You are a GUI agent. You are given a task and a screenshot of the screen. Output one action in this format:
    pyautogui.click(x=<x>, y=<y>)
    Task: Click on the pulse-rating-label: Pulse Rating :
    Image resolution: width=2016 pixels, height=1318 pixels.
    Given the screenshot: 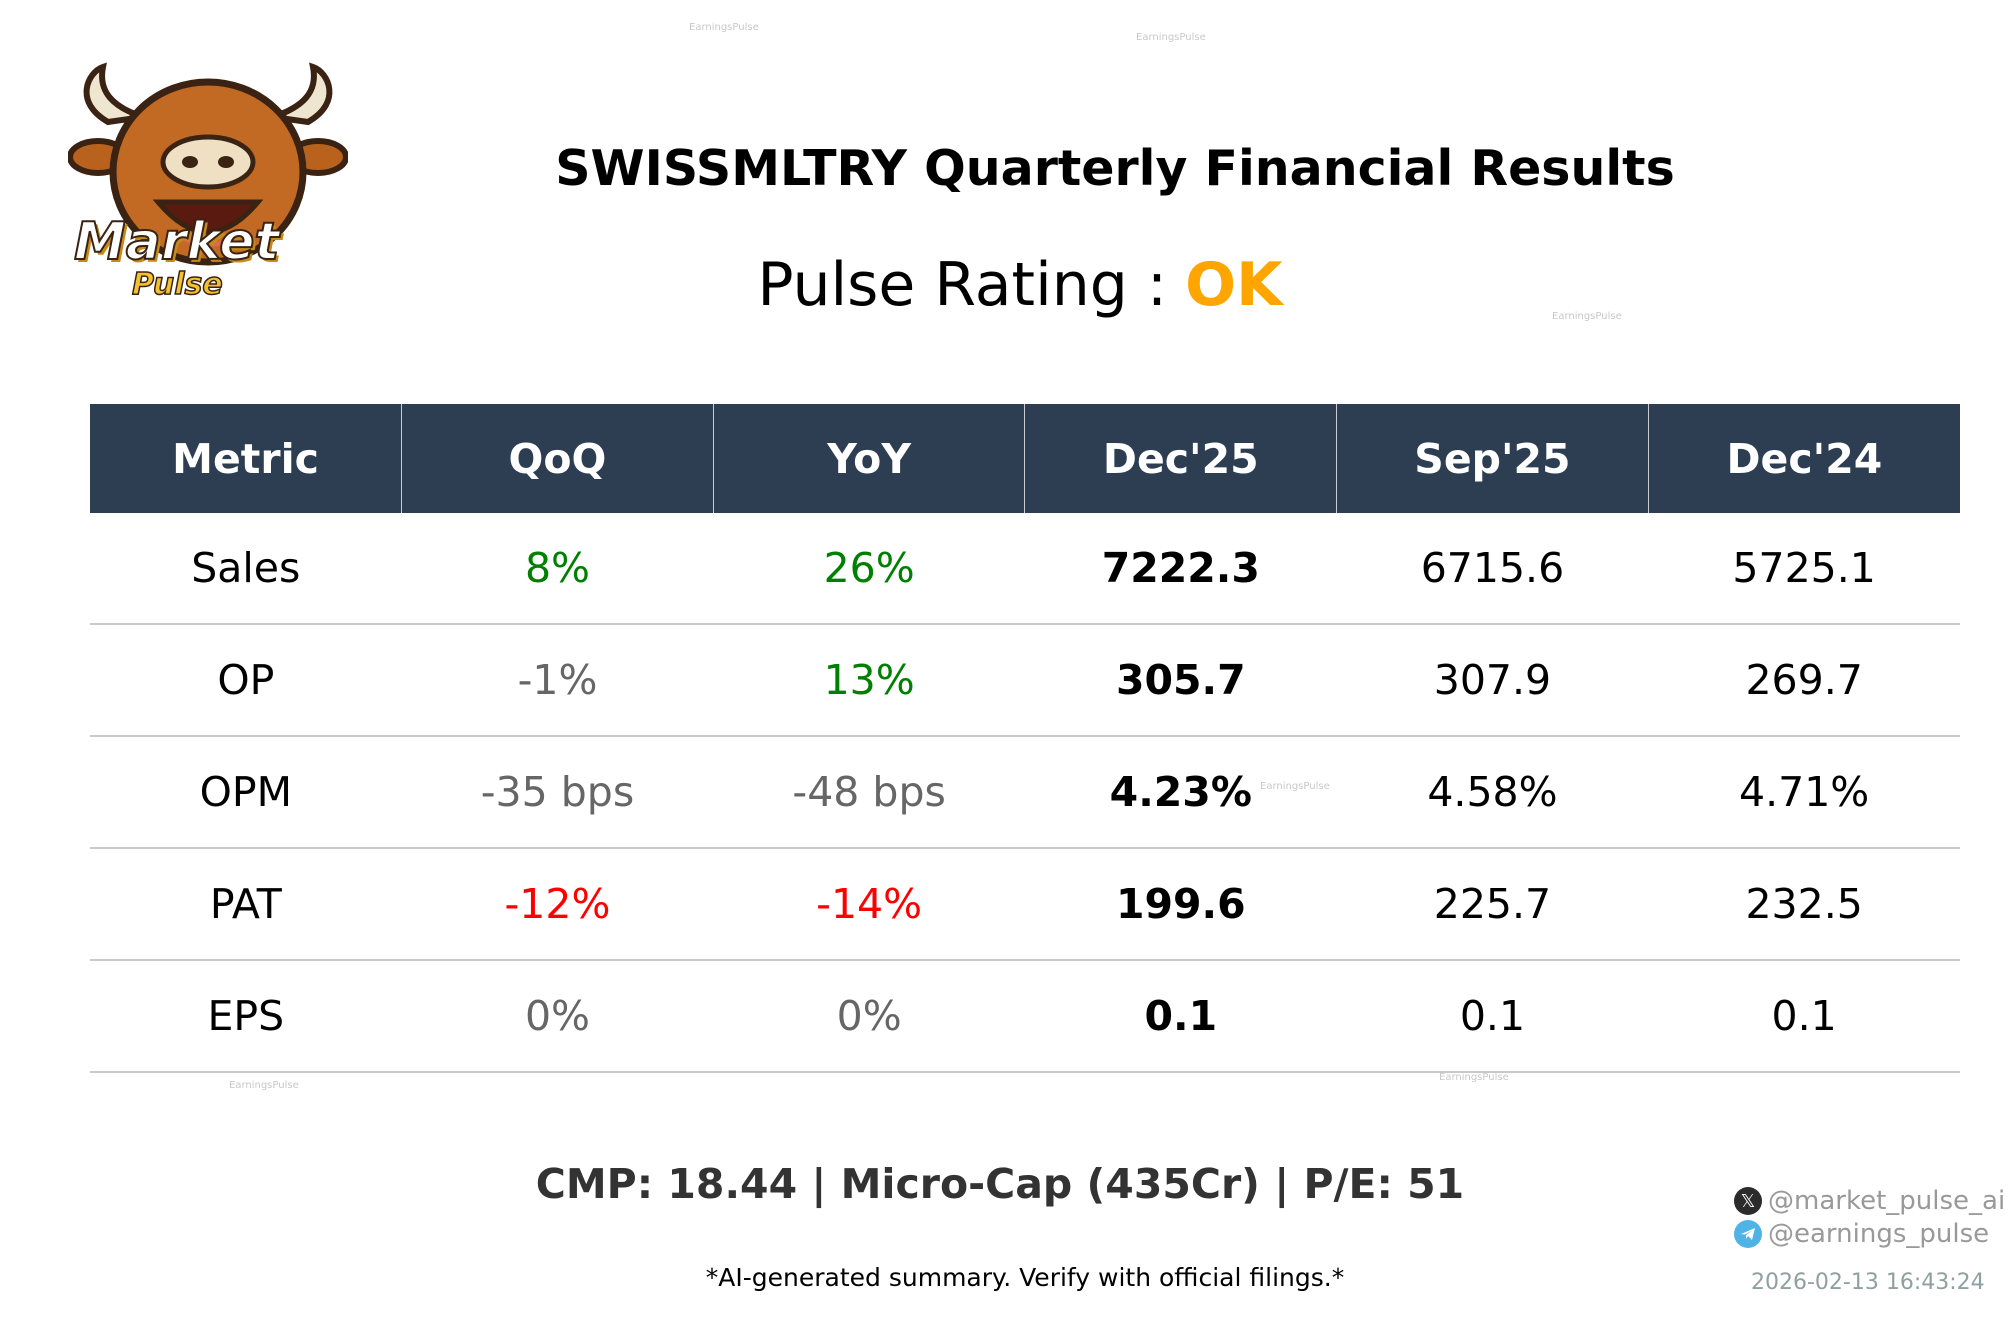 What is the action you would take?
    pyautogui.click(x=962, y=285)
    